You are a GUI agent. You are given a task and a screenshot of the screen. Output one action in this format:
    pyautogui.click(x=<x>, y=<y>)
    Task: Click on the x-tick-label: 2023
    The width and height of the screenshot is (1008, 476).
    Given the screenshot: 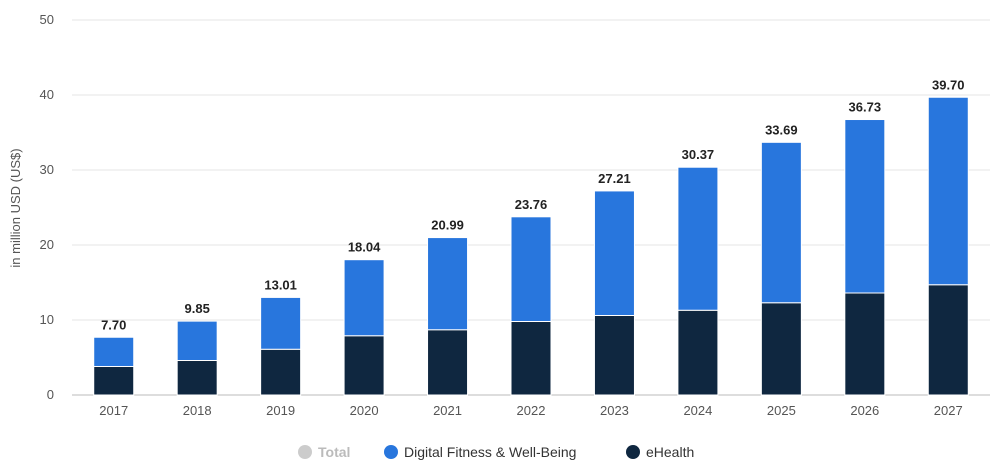 What is the action you would take?
    pyautogui.click(x=614, y=410)
    